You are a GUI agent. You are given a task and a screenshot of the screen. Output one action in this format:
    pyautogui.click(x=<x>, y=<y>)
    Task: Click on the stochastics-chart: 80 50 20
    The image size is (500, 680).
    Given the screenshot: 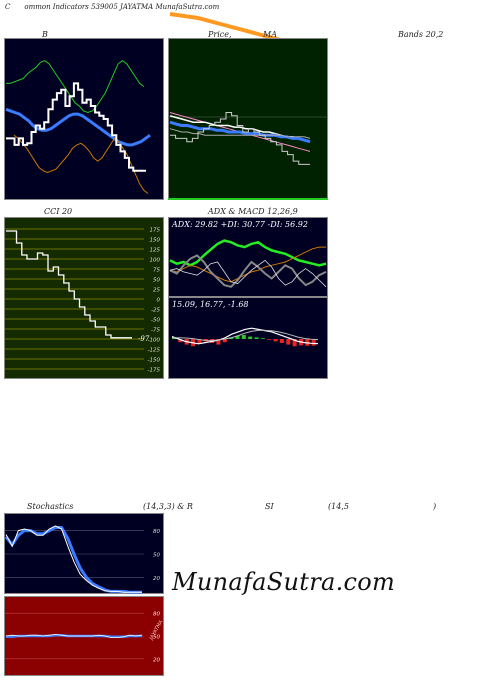 What is the action you would take?
    pyautogui.click(x=84, y=553)
    